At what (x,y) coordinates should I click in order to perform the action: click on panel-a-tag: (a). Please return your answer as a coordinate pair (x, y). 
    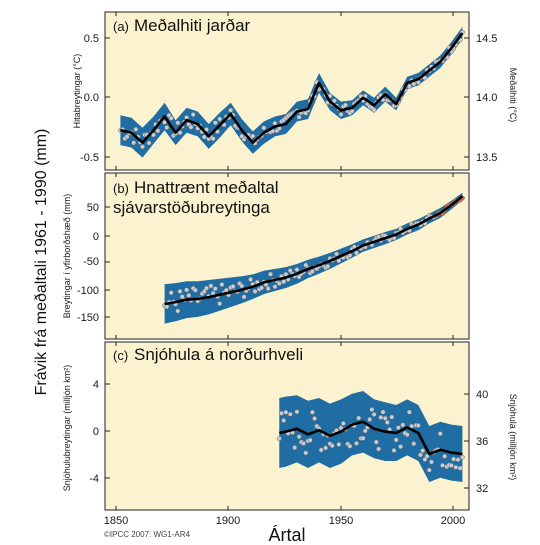
    Looking at the image, I should click on (121, 26).